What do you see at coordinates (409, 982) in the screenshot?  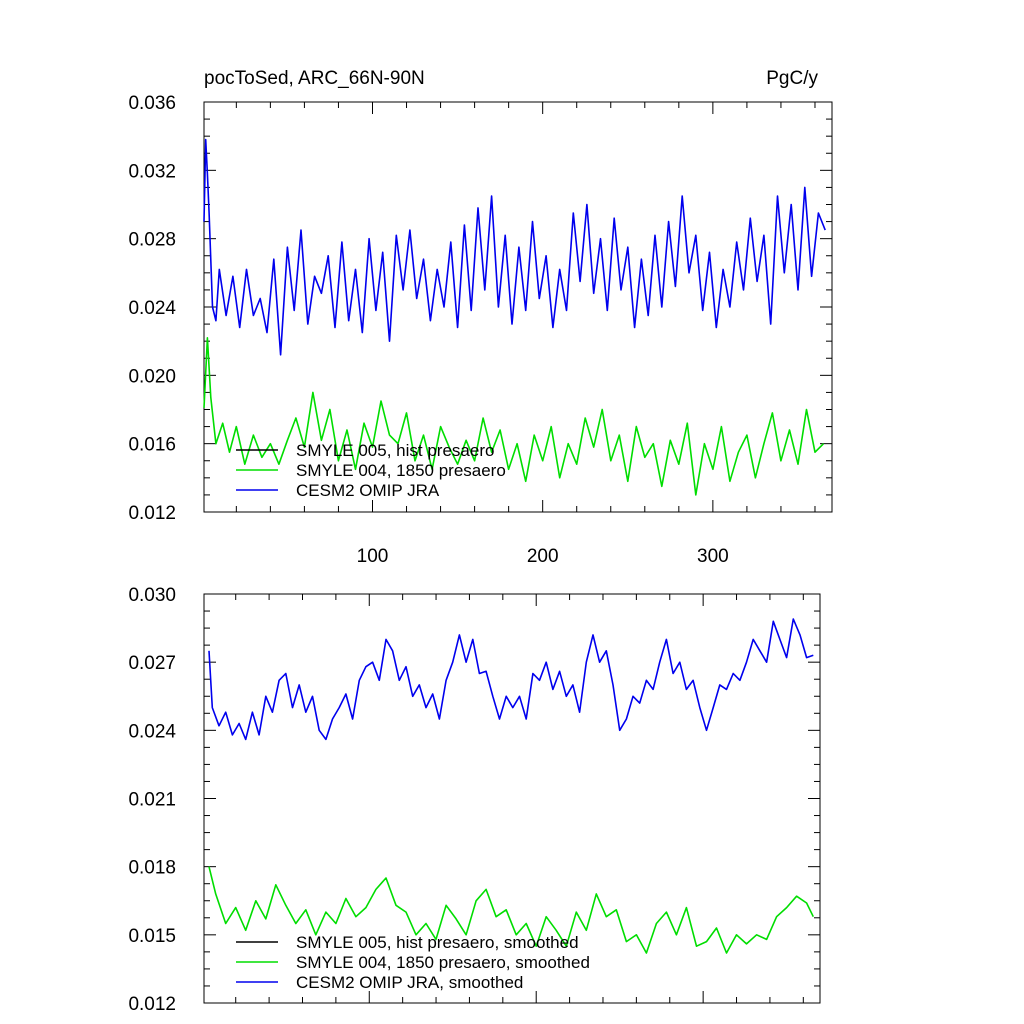 I see `legend-label: CESM2 OMIP JRA, smoothed` at bounding box center [409, 982].